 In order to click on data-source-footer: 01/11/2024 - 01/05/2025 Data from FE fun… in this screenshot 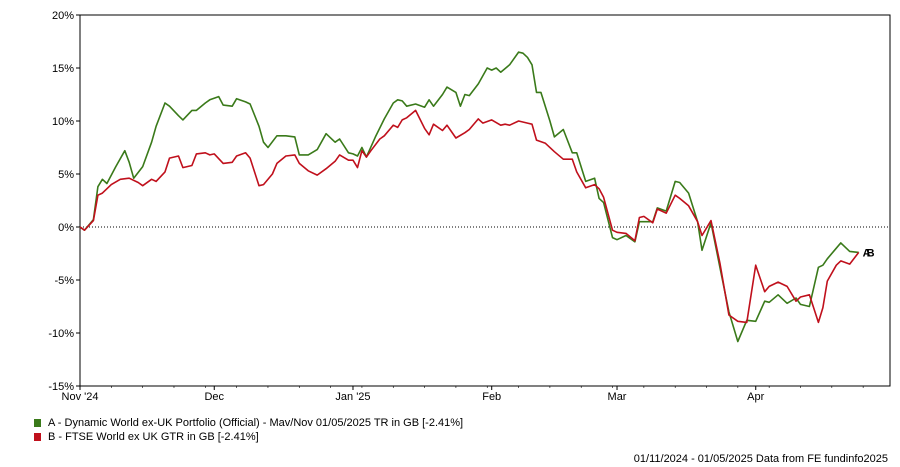, I will do `click(760, 459)`.